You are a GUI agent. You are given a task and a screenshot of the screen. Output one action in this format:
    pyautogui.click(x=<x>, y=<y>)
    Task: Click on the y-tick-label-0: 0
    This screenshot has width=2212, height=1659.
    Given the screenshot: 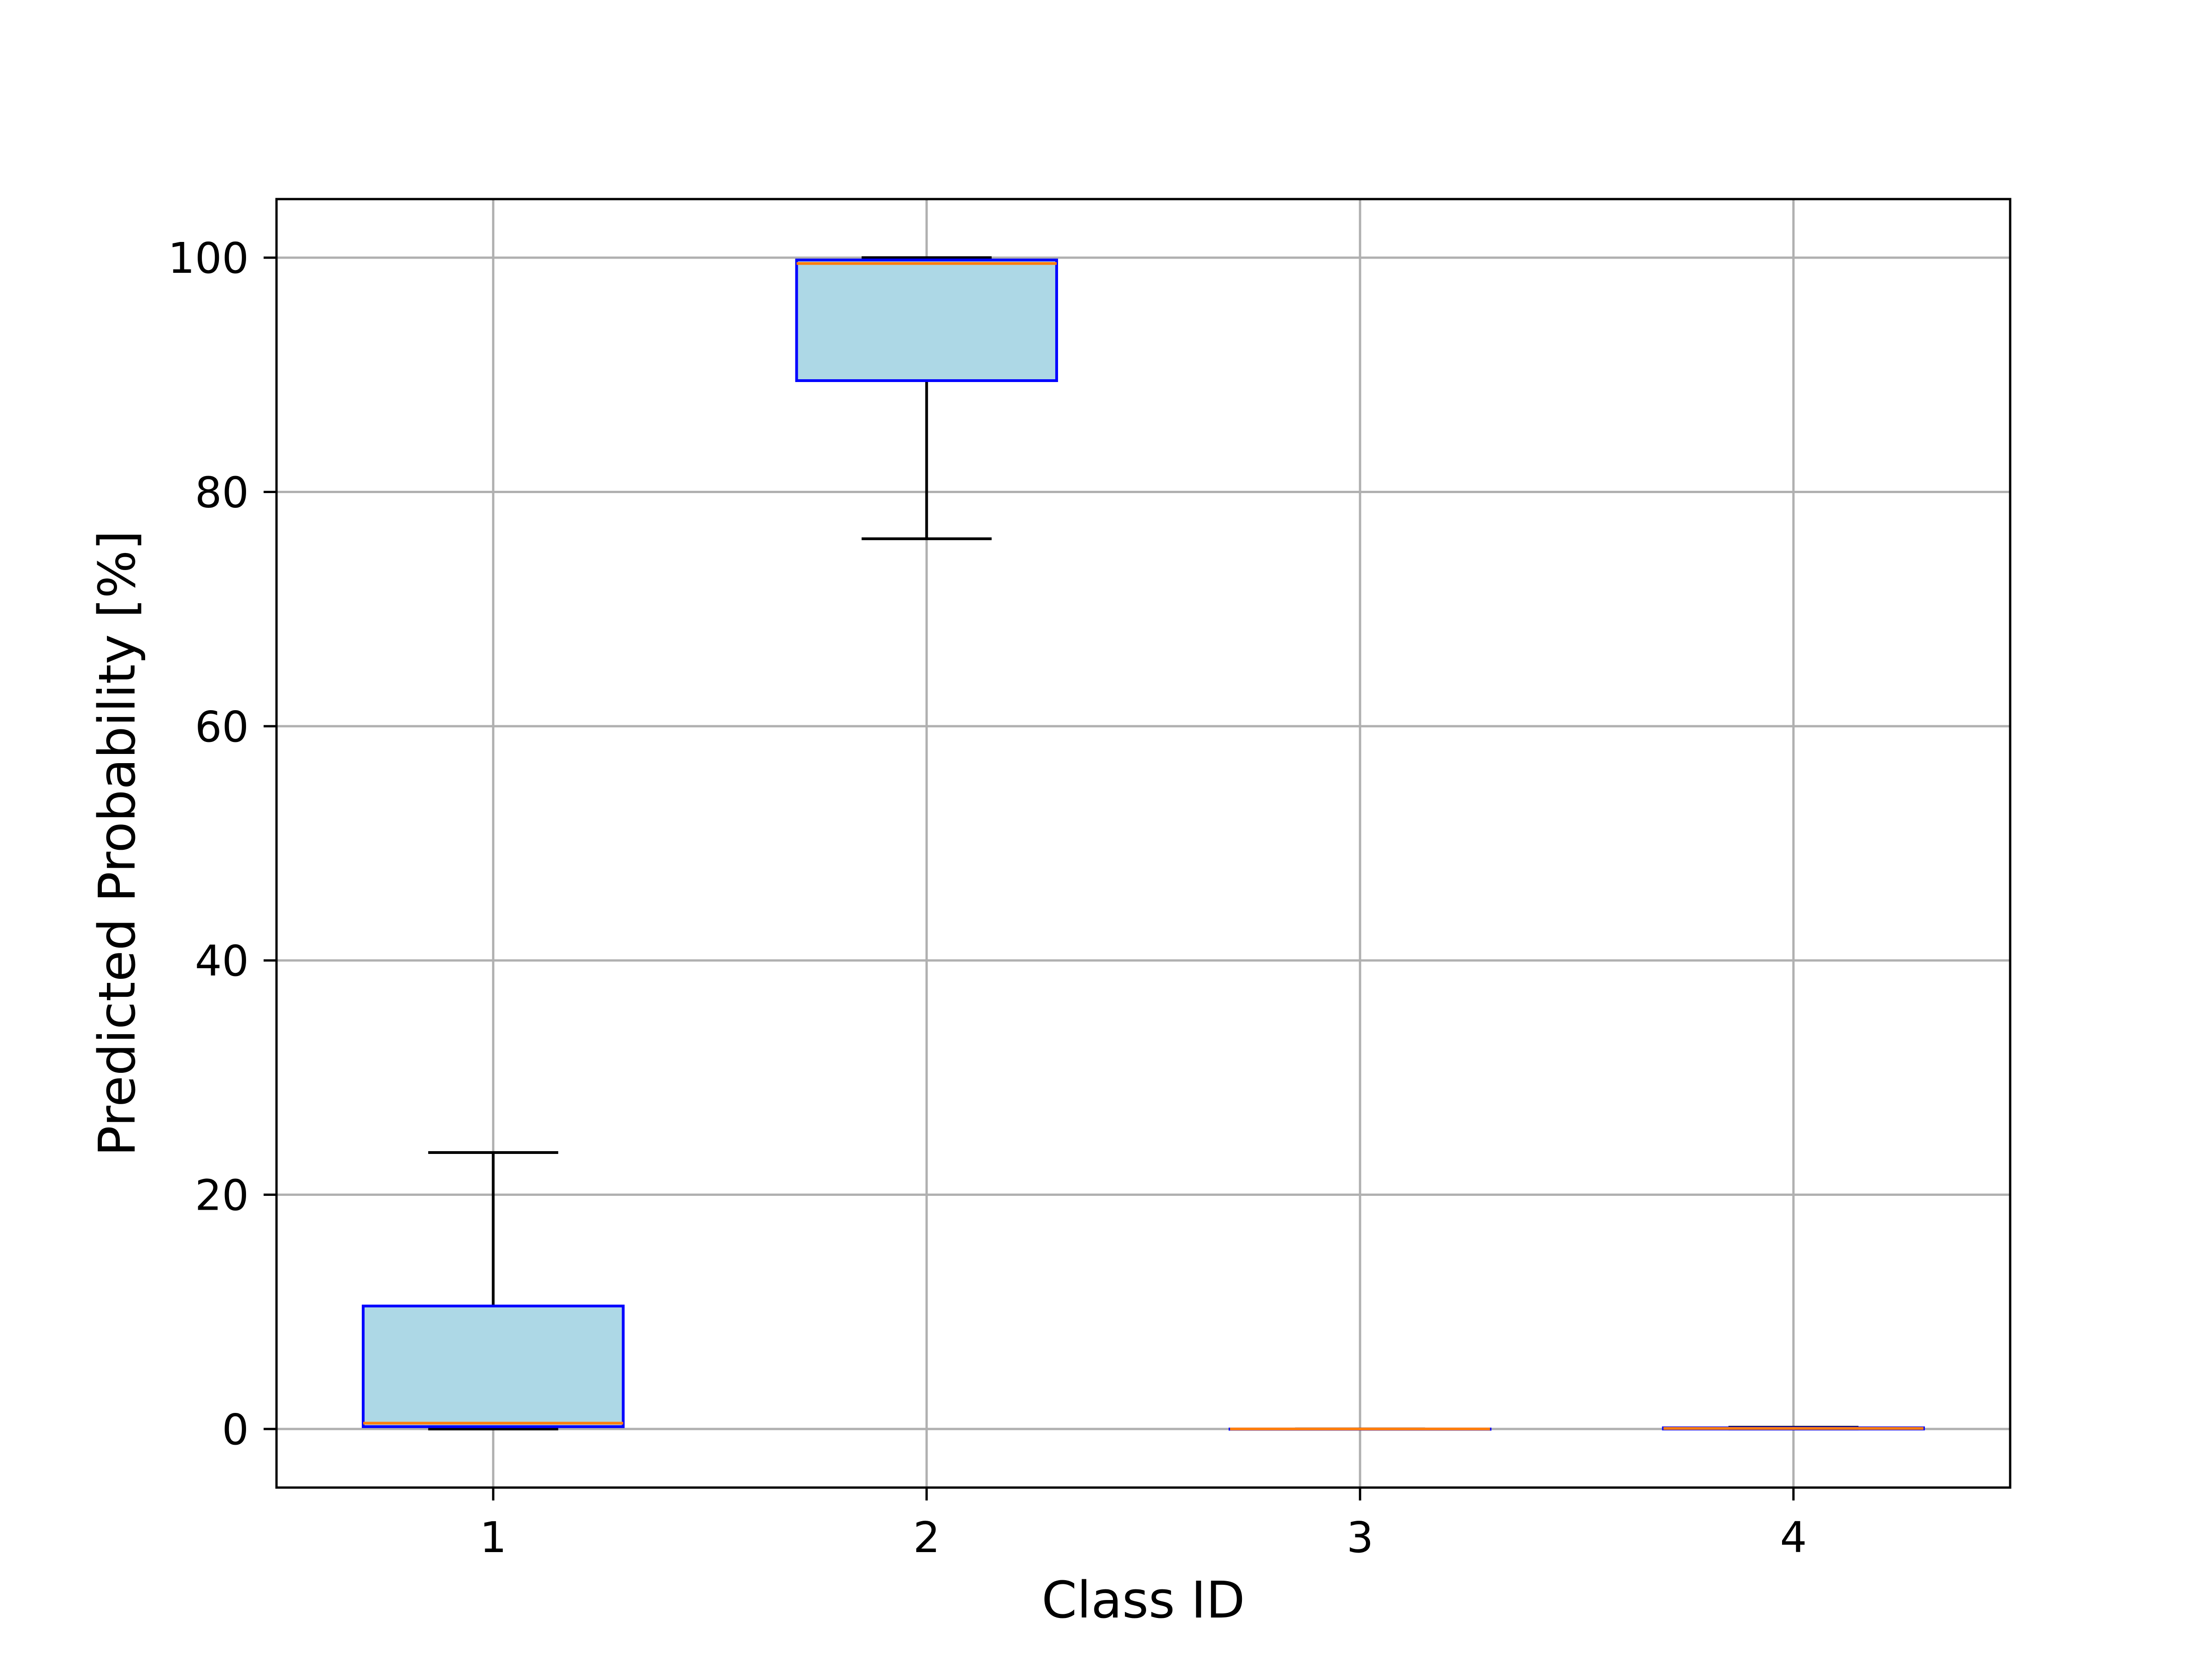 What is the action you would take?
    pyautogui.click(x=235, y=1429)
    